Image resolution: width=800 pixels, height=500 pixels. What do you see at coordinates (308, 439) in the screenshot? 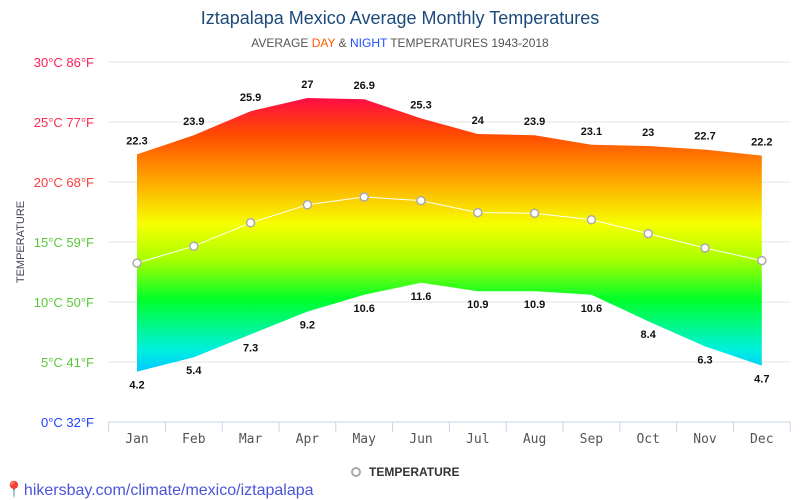
I see `x-tick-label: Apr` at bounding box center [308, 439].